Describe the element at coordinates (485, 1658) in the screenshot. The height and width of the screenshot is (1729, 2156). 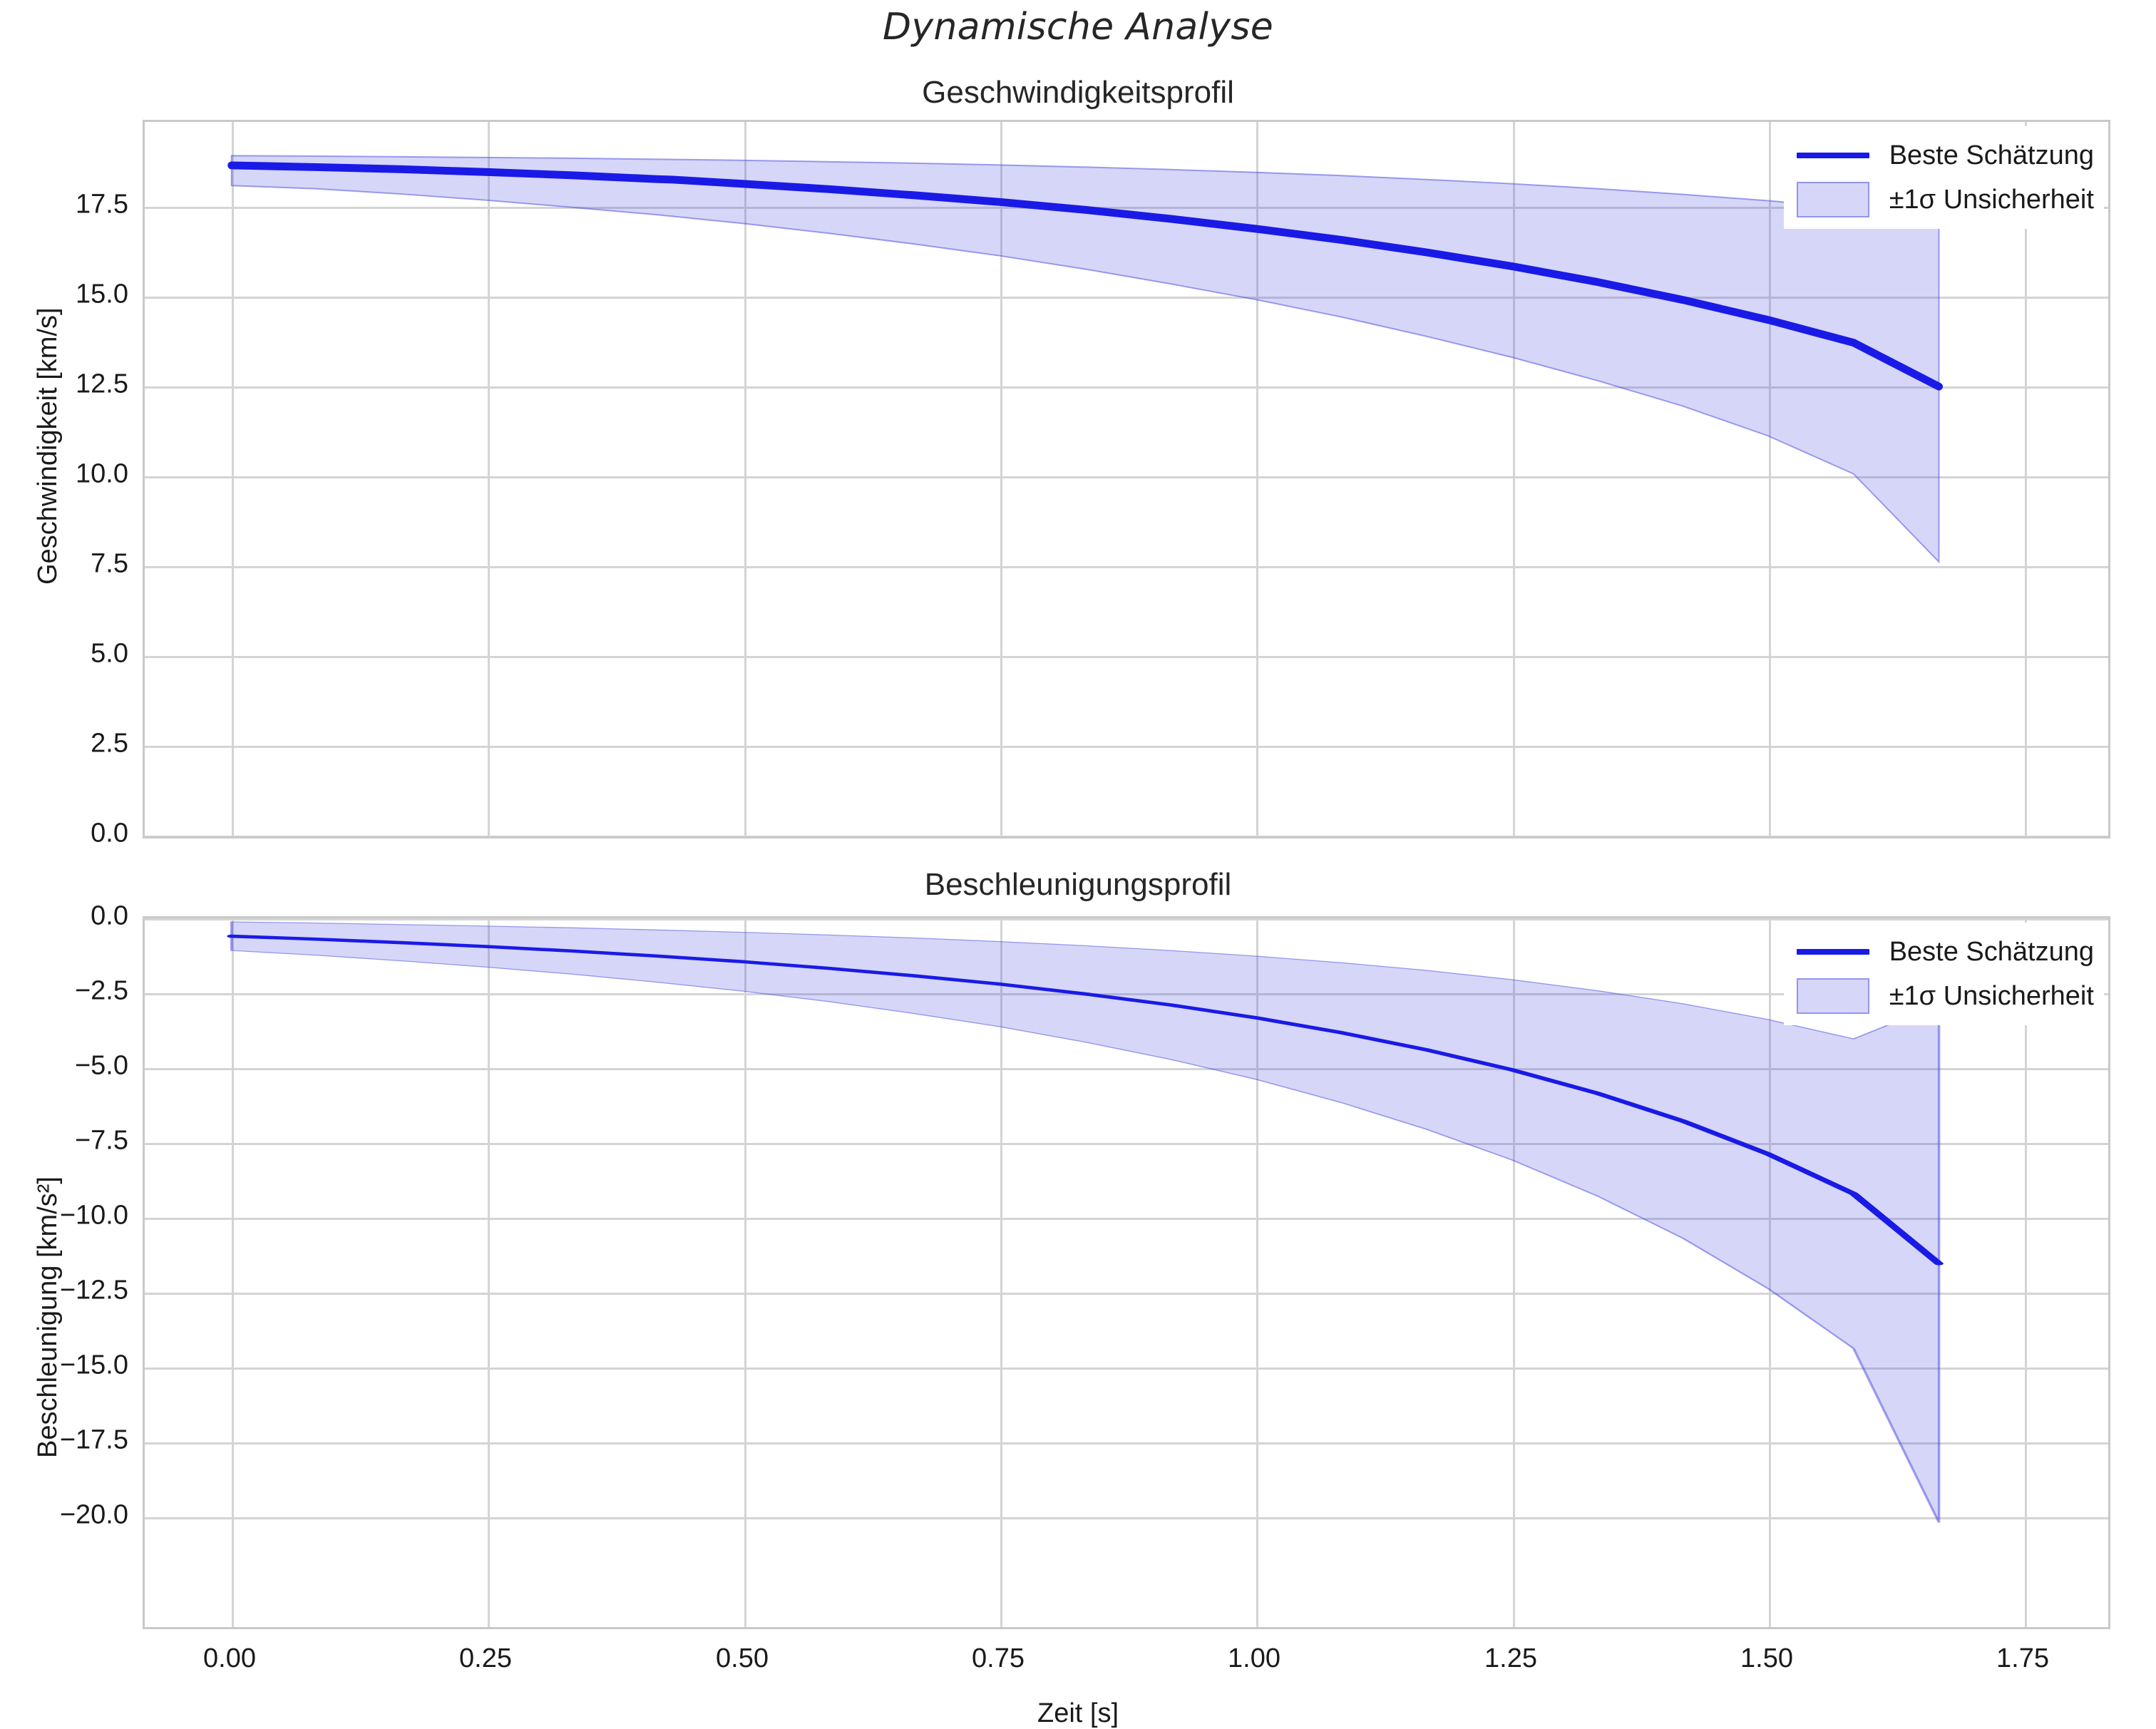
I see `xtick: 0.25` at that location.